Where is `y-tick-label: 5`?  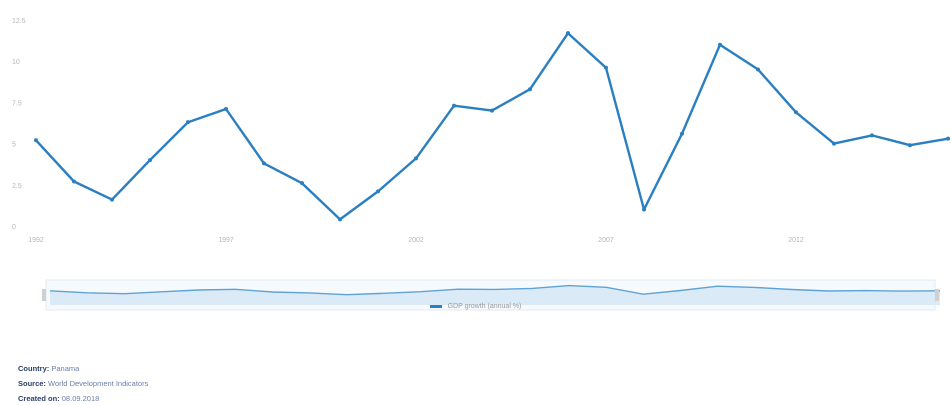
y-tick-label: 5 is located at coordinates (14, 145).